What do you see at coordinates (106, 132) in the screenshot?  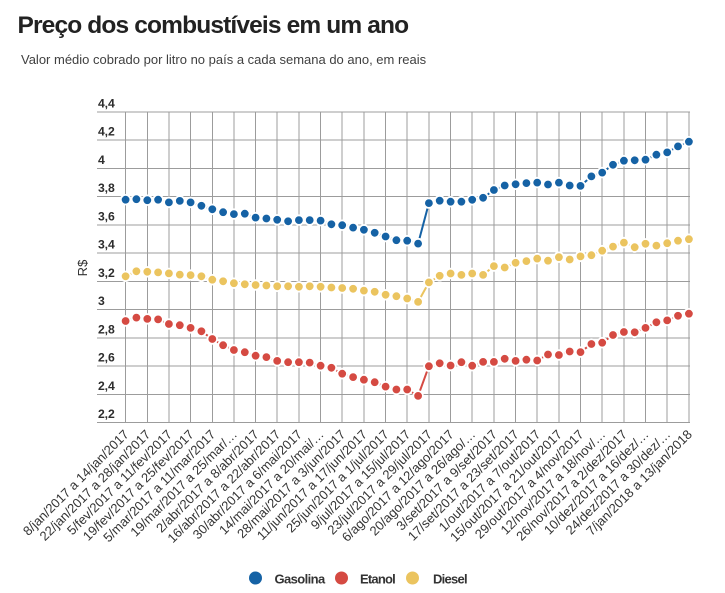 I see `svg-text: 4,2` at bounding box center [106, 132].